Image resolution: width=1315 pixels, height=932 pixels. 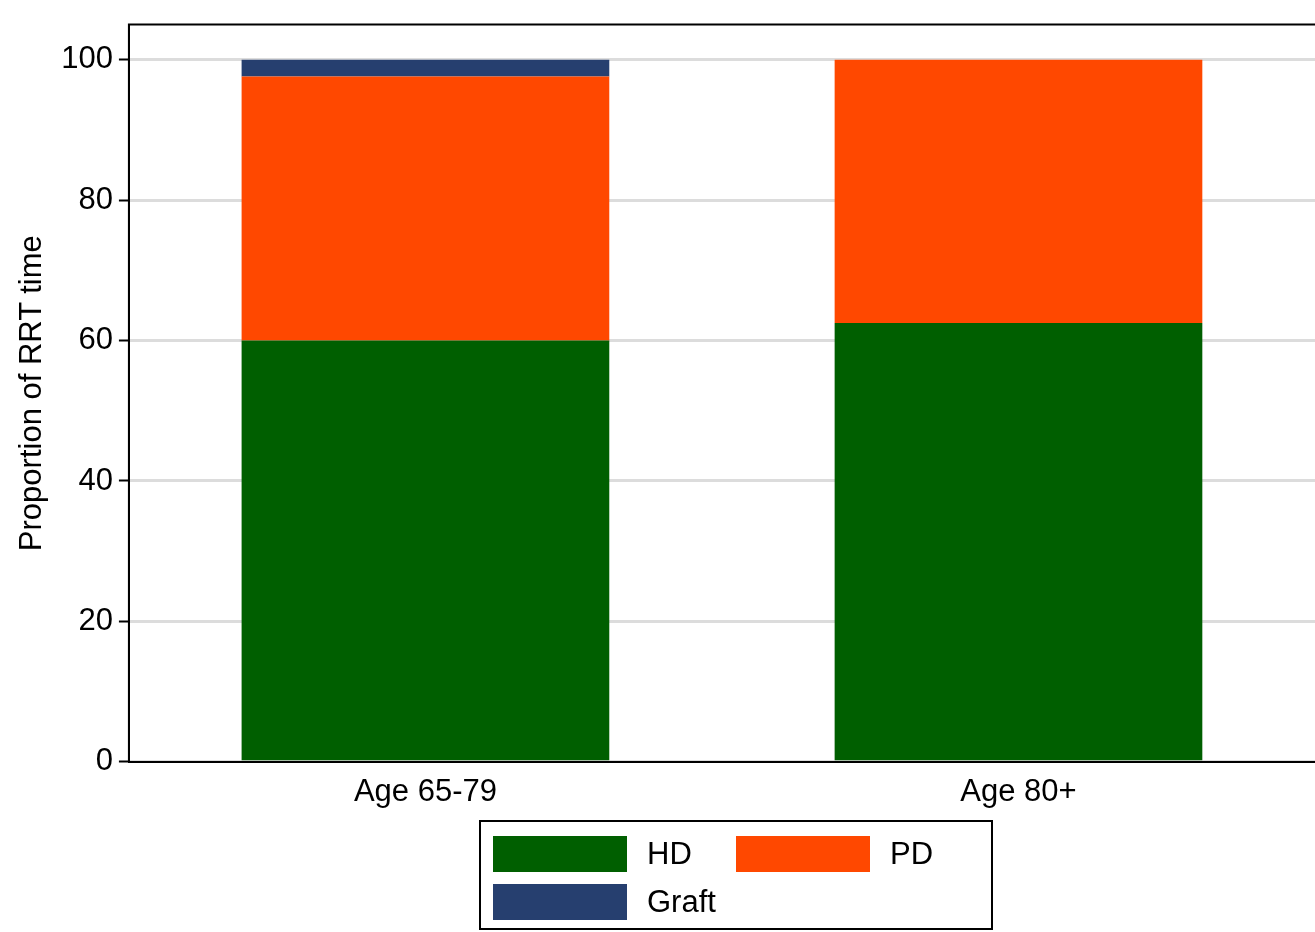 I want to click on y-tick-label: 40, so click(x=95, y=479).